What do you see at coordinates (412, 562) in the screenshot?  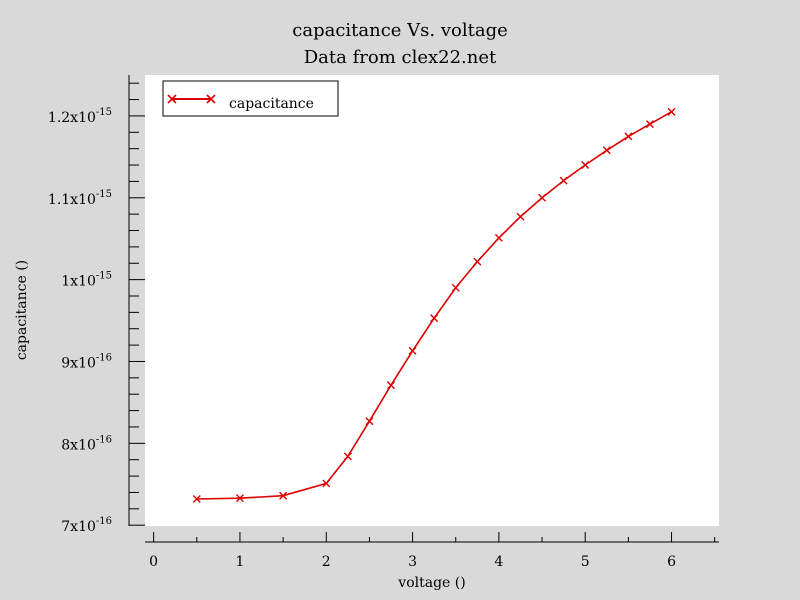 I see `x-tick-label: 3` at bounding box center [412, 562].